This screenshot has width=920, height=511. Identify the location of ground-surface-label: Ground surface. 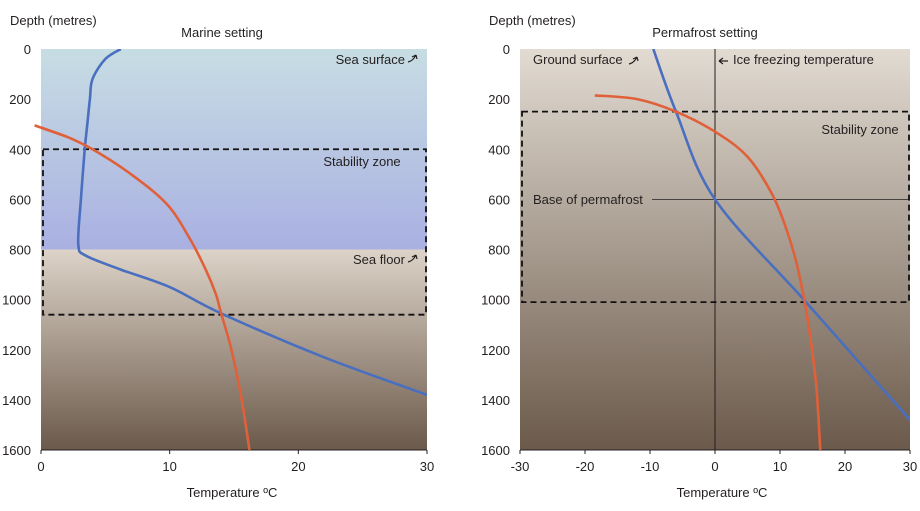
(578, 59).